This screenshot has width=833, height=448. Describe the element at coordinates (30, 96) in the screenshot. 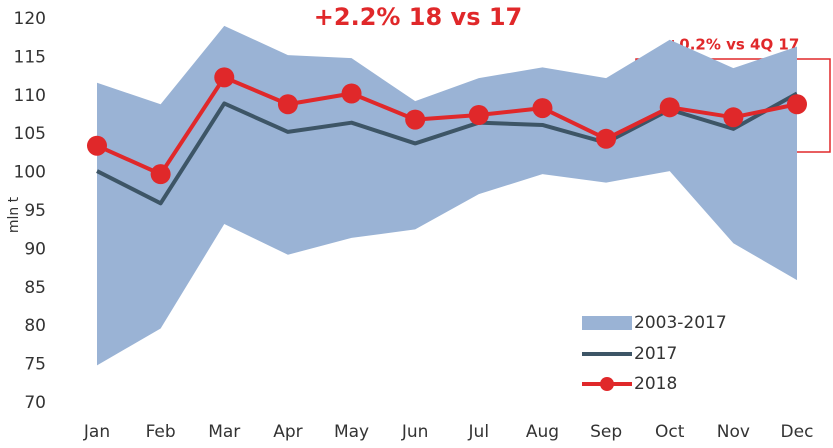

I see `y-tick-label: 110` at that location.